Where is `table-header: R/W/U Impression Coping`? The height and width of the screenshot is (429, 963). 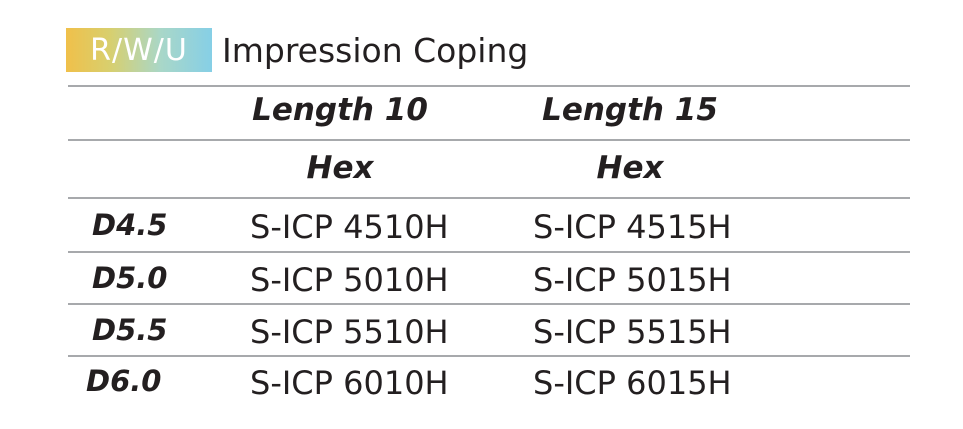 table-header: R/W/U Impression Coping is located at coordinates (297, 50).